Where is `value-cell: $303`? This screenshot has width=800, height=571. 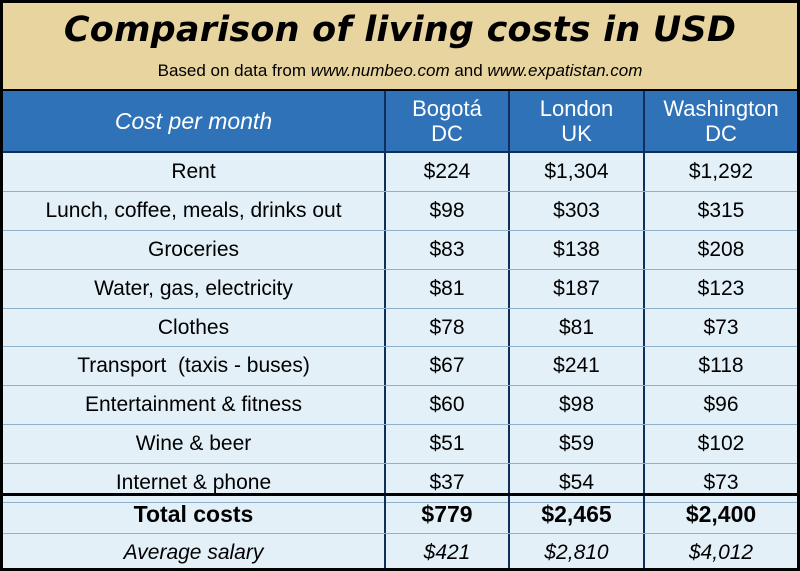
value-cell: $303 is located at coordinates (577, 210).